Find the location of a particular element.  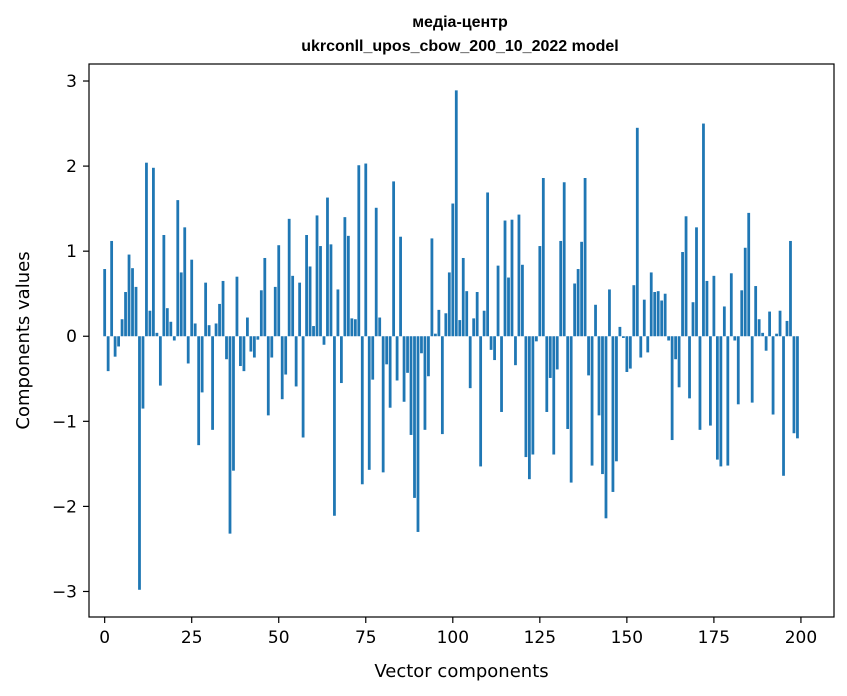

y-tick-label: 1 is located at coordinates (71, 252).